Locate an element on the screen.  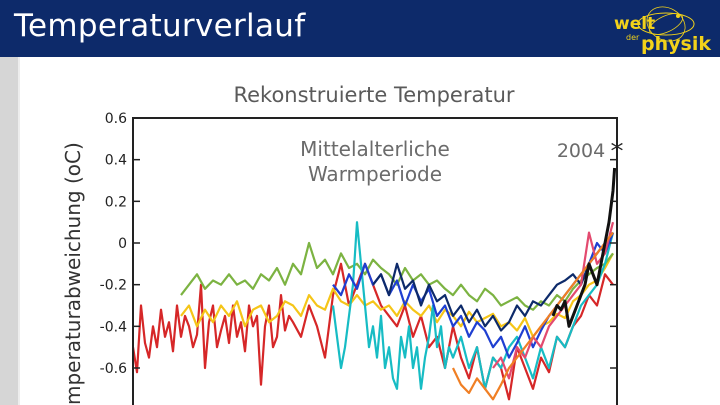
logo-text-der: der is located at coordinates (633, 37).